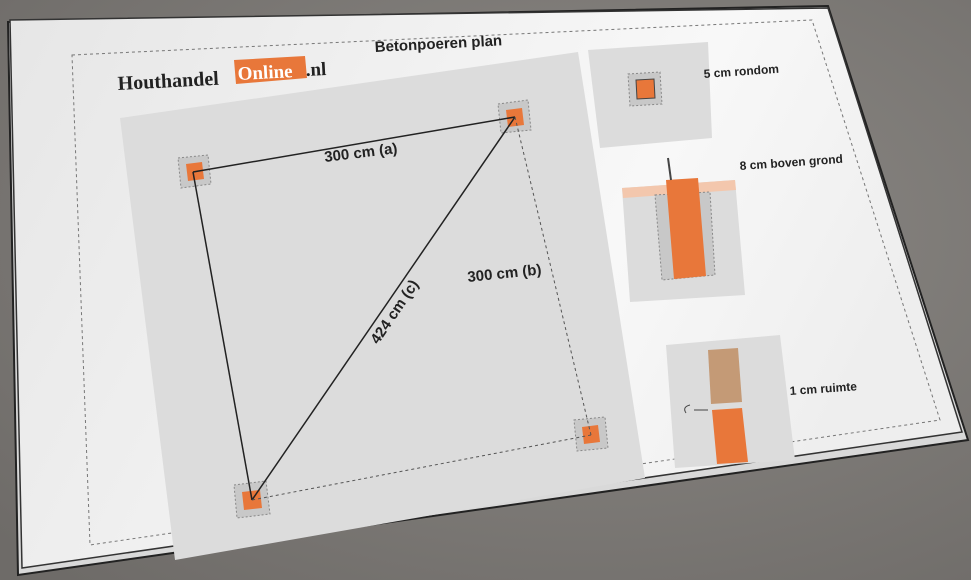  I want to click on logo-highlight, so click(270, 70).